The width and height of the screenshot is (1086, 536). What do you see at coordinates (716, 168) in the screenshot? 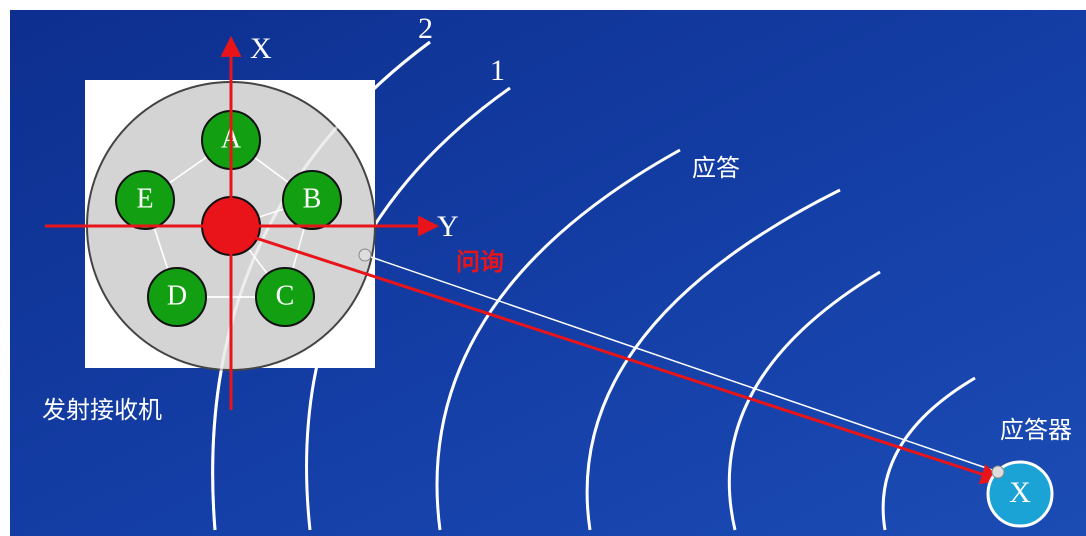
I see `reply-label: 应答` at bounding box center [716, 168].